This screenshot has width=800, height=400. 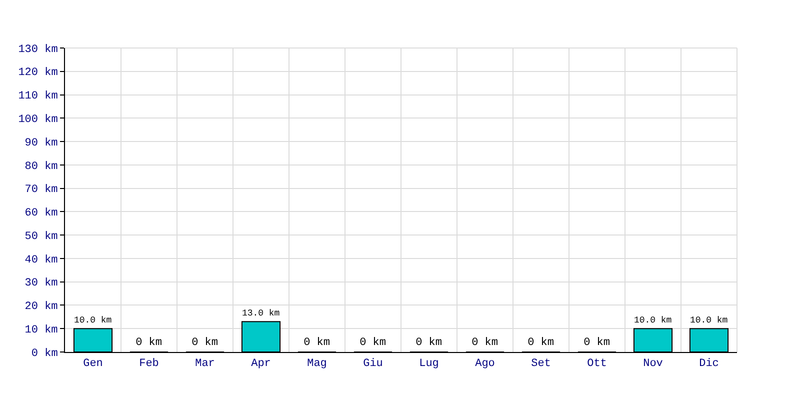 What do you see at coordinates (429, 364) in the screenshot?
I see `x-tick-label: Lug` at bounding box center [429, 364].